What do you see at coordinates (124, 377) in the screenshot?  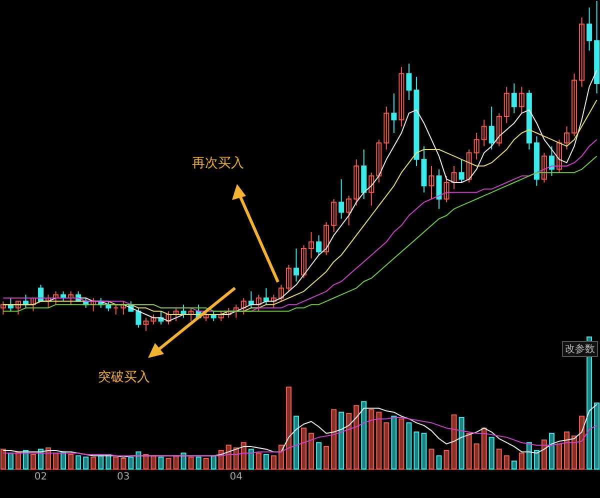 I see `annotation: 突破买入` at bounding box center [124, 377].